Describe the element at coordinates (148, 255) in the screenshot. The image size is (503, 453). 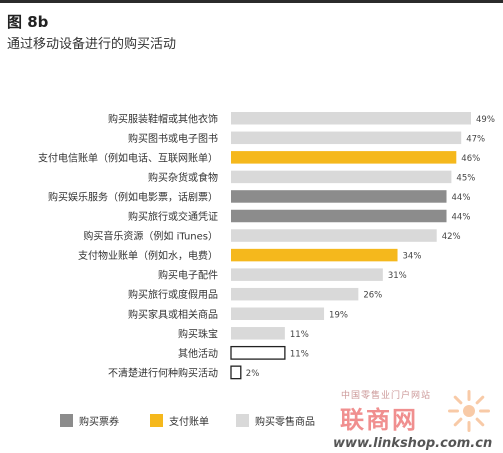
I see `category-label: 支付物业账单（例如水，电费）` at that location.